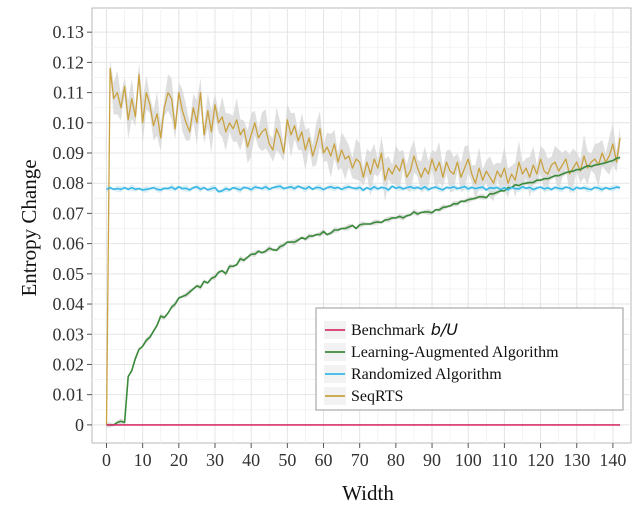 This screenshot has height=510, width=641. I want to click on x-ticks: 0 10 20 30 40 50 60 70 80 90 100 110 120 130 140, so click(364, 456).